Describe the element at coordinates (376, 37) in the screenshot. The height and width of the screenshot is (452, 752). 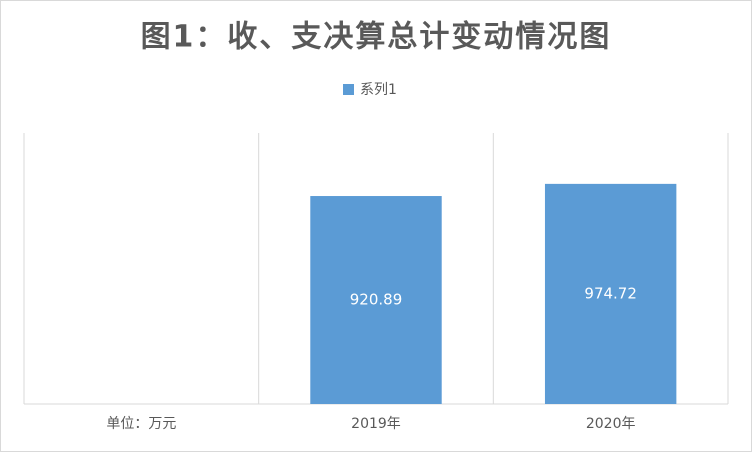
I see `chart-title: 图1：收、支决算总计变动情况图` at that location.